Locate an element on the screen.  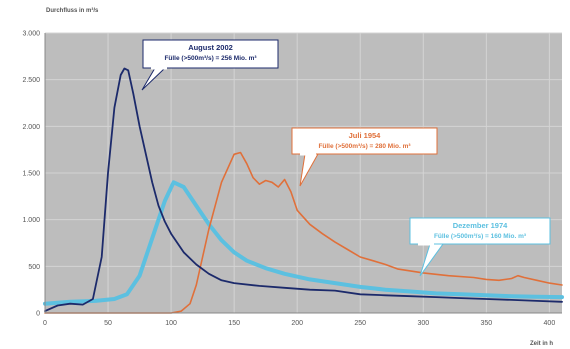
y-axis-title: Durchfluss in m³/s is located at coordinates (72, 10).